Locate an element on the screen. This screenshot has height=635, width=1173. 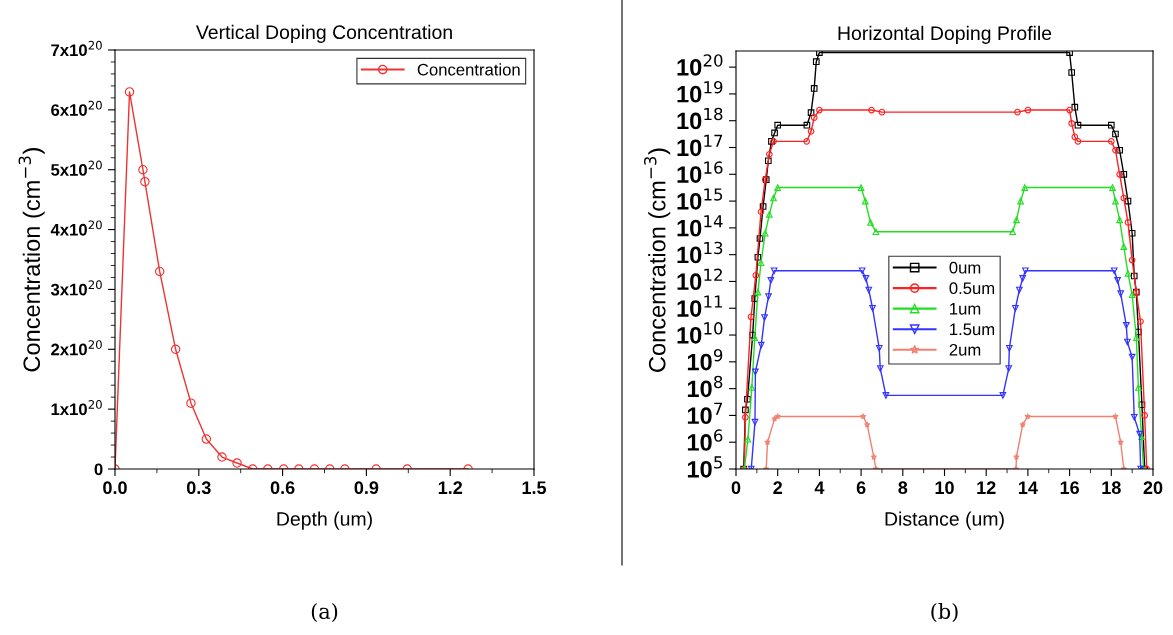
y-tick-label: 10$^{18}$ is located at coordinates (700, 118).